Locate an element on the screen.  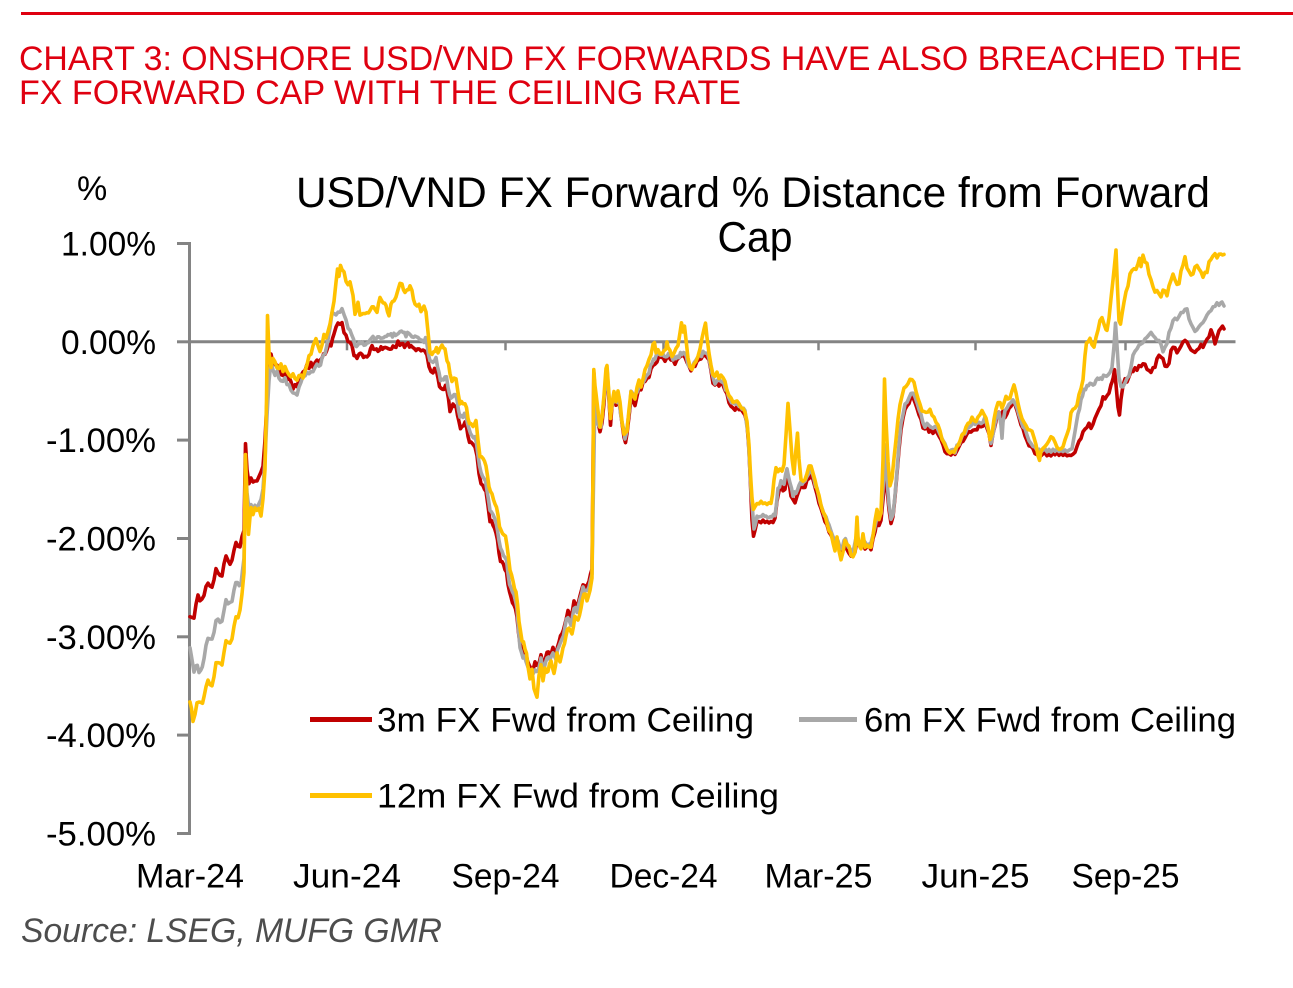
svg-text: Sep-24 is located at coordinates (506, 877).